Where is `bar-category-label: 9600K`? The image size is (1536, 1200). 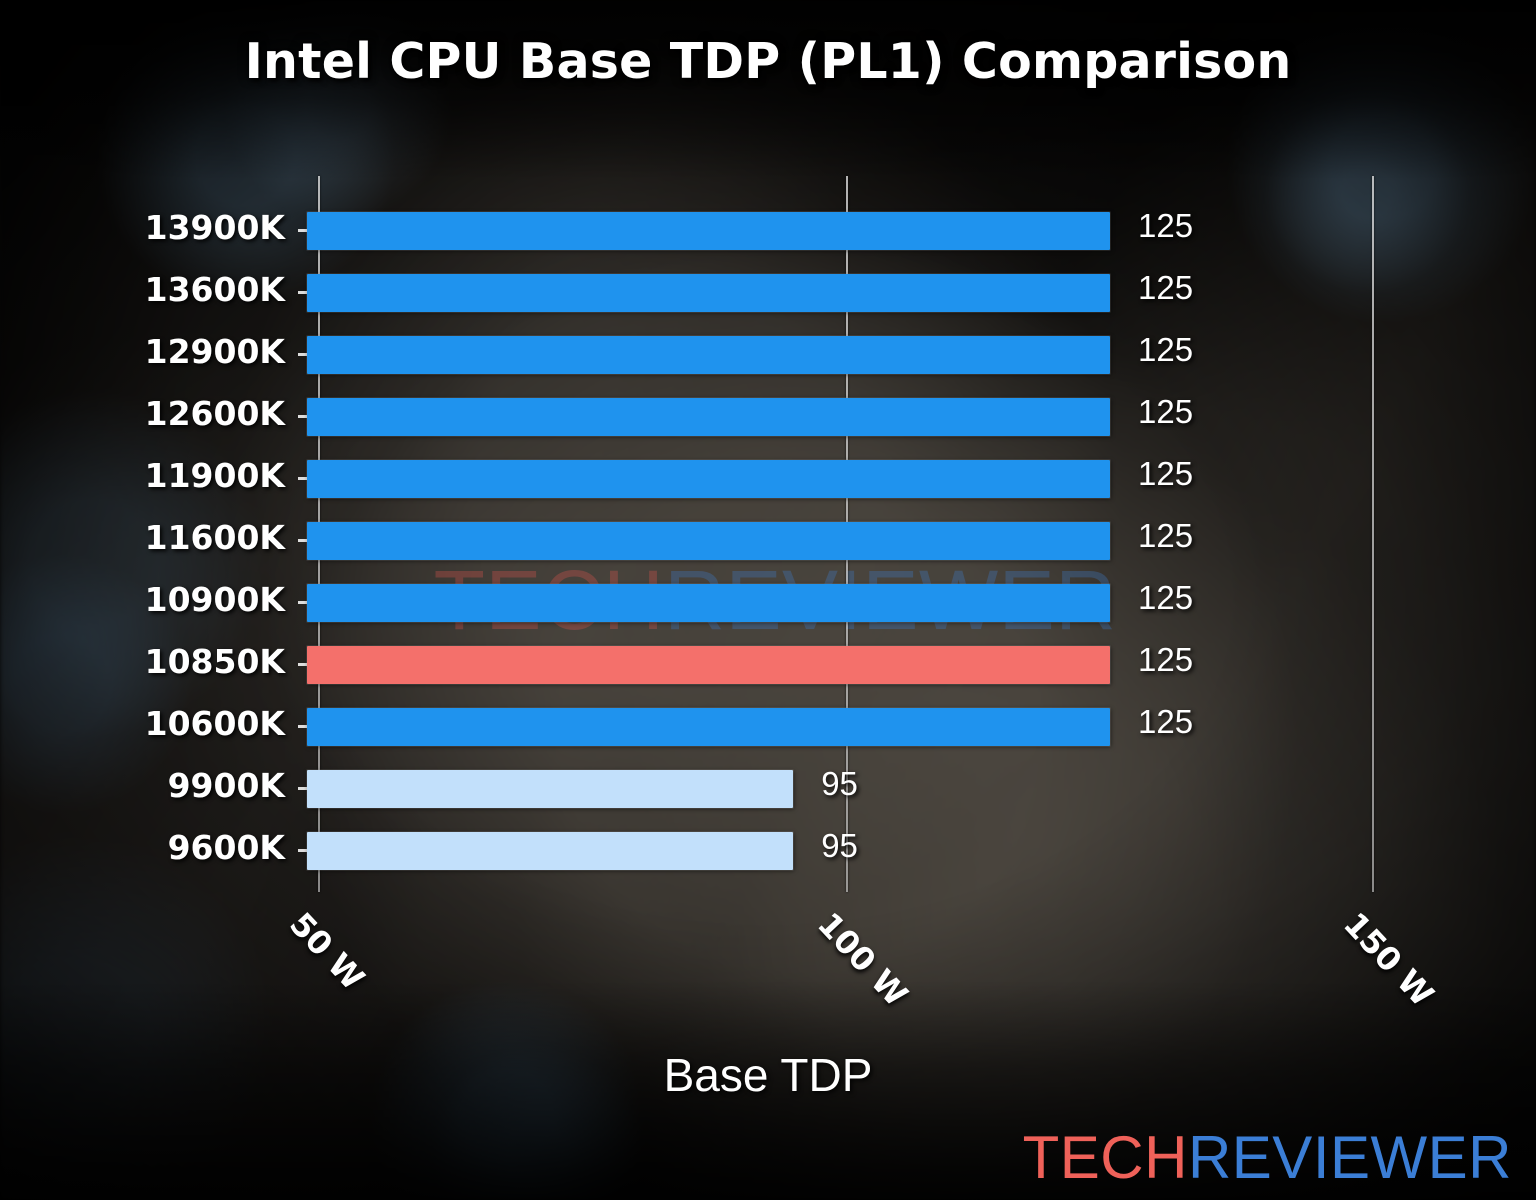
bar-category-label: 9600K is located at coordinates (226, 847).